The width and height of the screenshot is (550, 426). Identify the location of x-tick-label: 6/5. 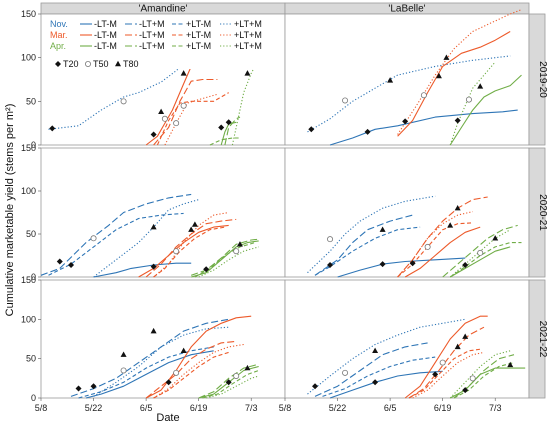
(146, 408).